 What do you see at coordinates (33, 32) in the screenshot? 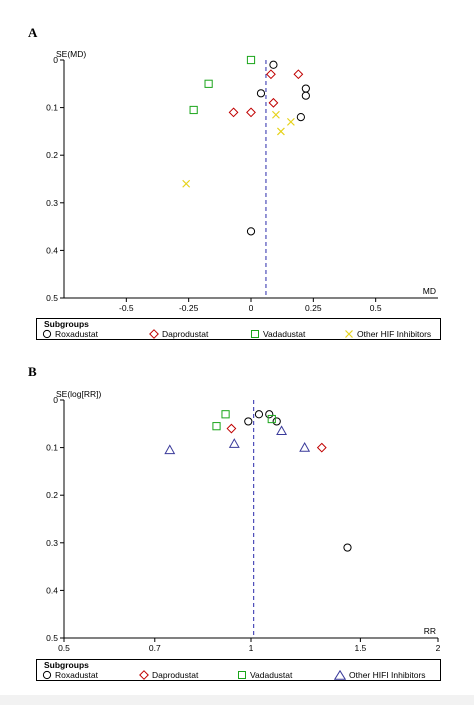
I see `panel-a-letter: A` at bounding box center [33, 32].